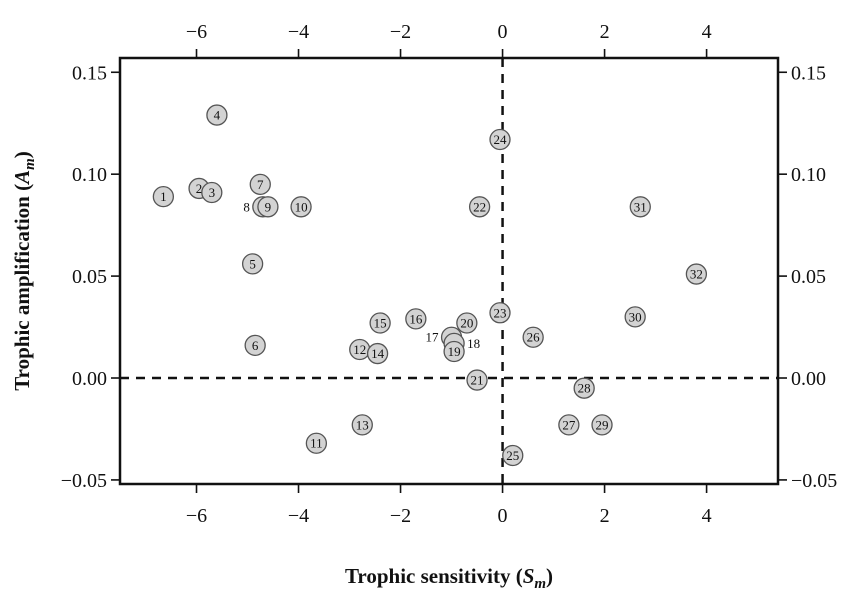 The height and width of the screenshot is (611, 861). I want to click on data-point-label: 26, so click(534, 337).